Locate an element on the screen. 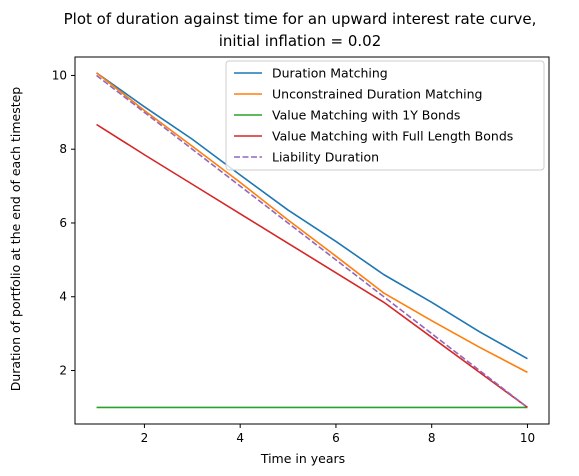 This screenshot has width=579, height=476. x-tick-label-0: 2 is located at coordinates (145, 438).